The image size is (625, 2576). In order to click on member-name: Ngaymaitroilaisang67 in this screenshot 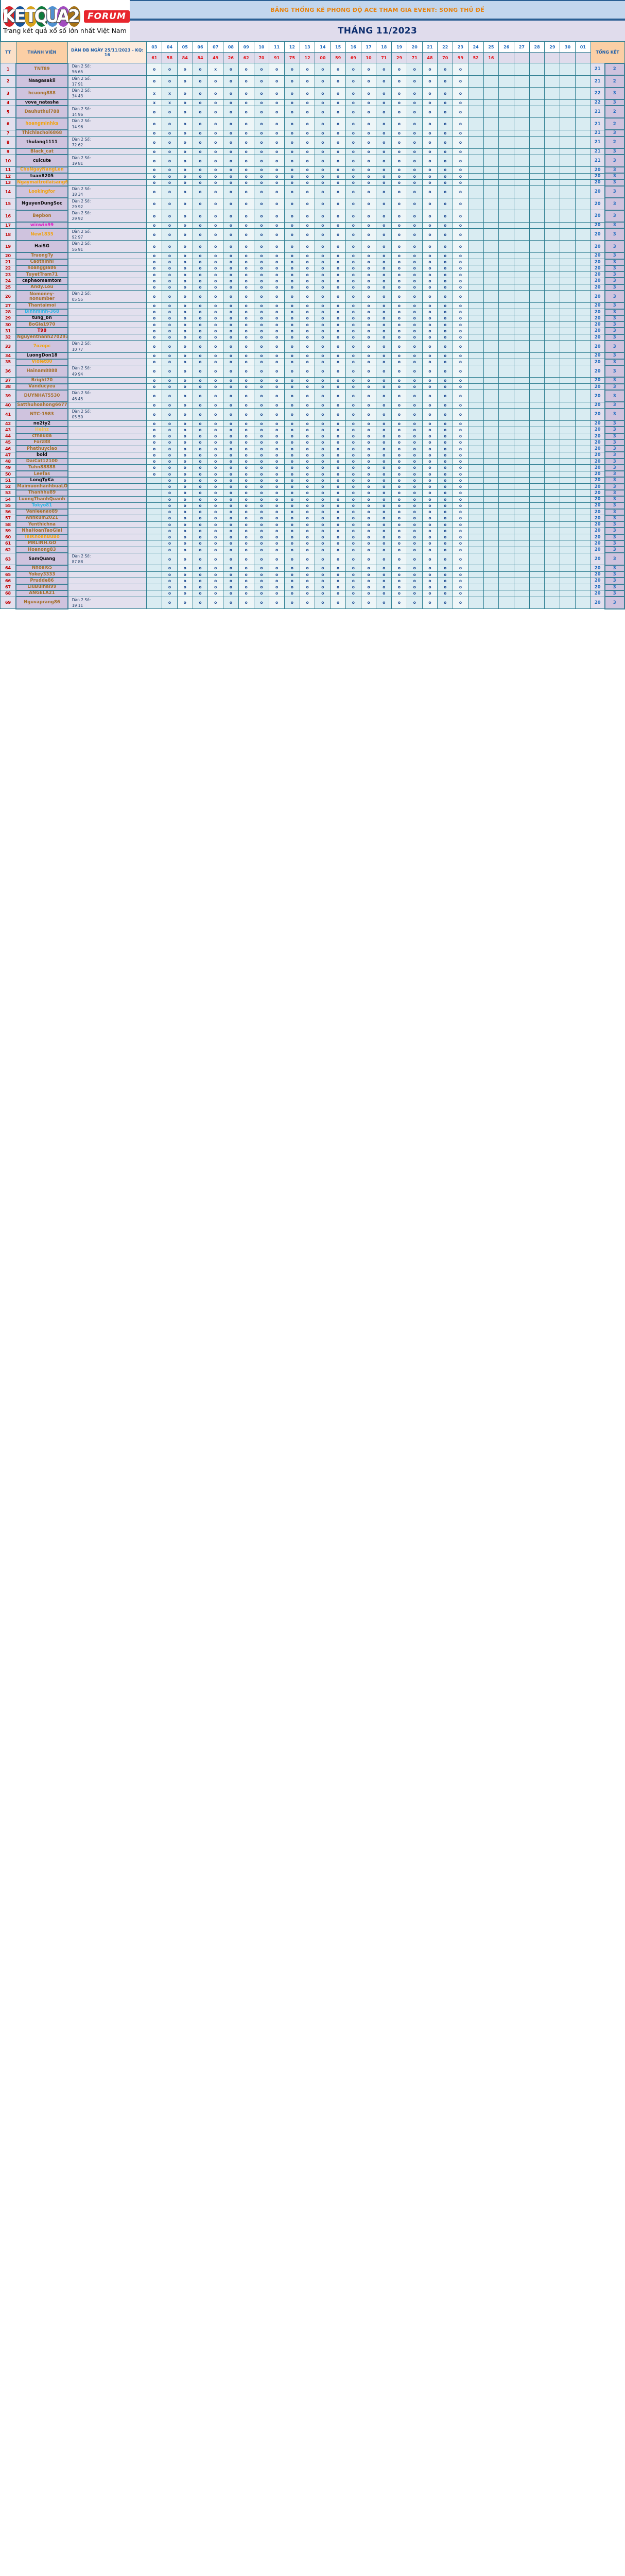, I will do `click(41, 183)`.